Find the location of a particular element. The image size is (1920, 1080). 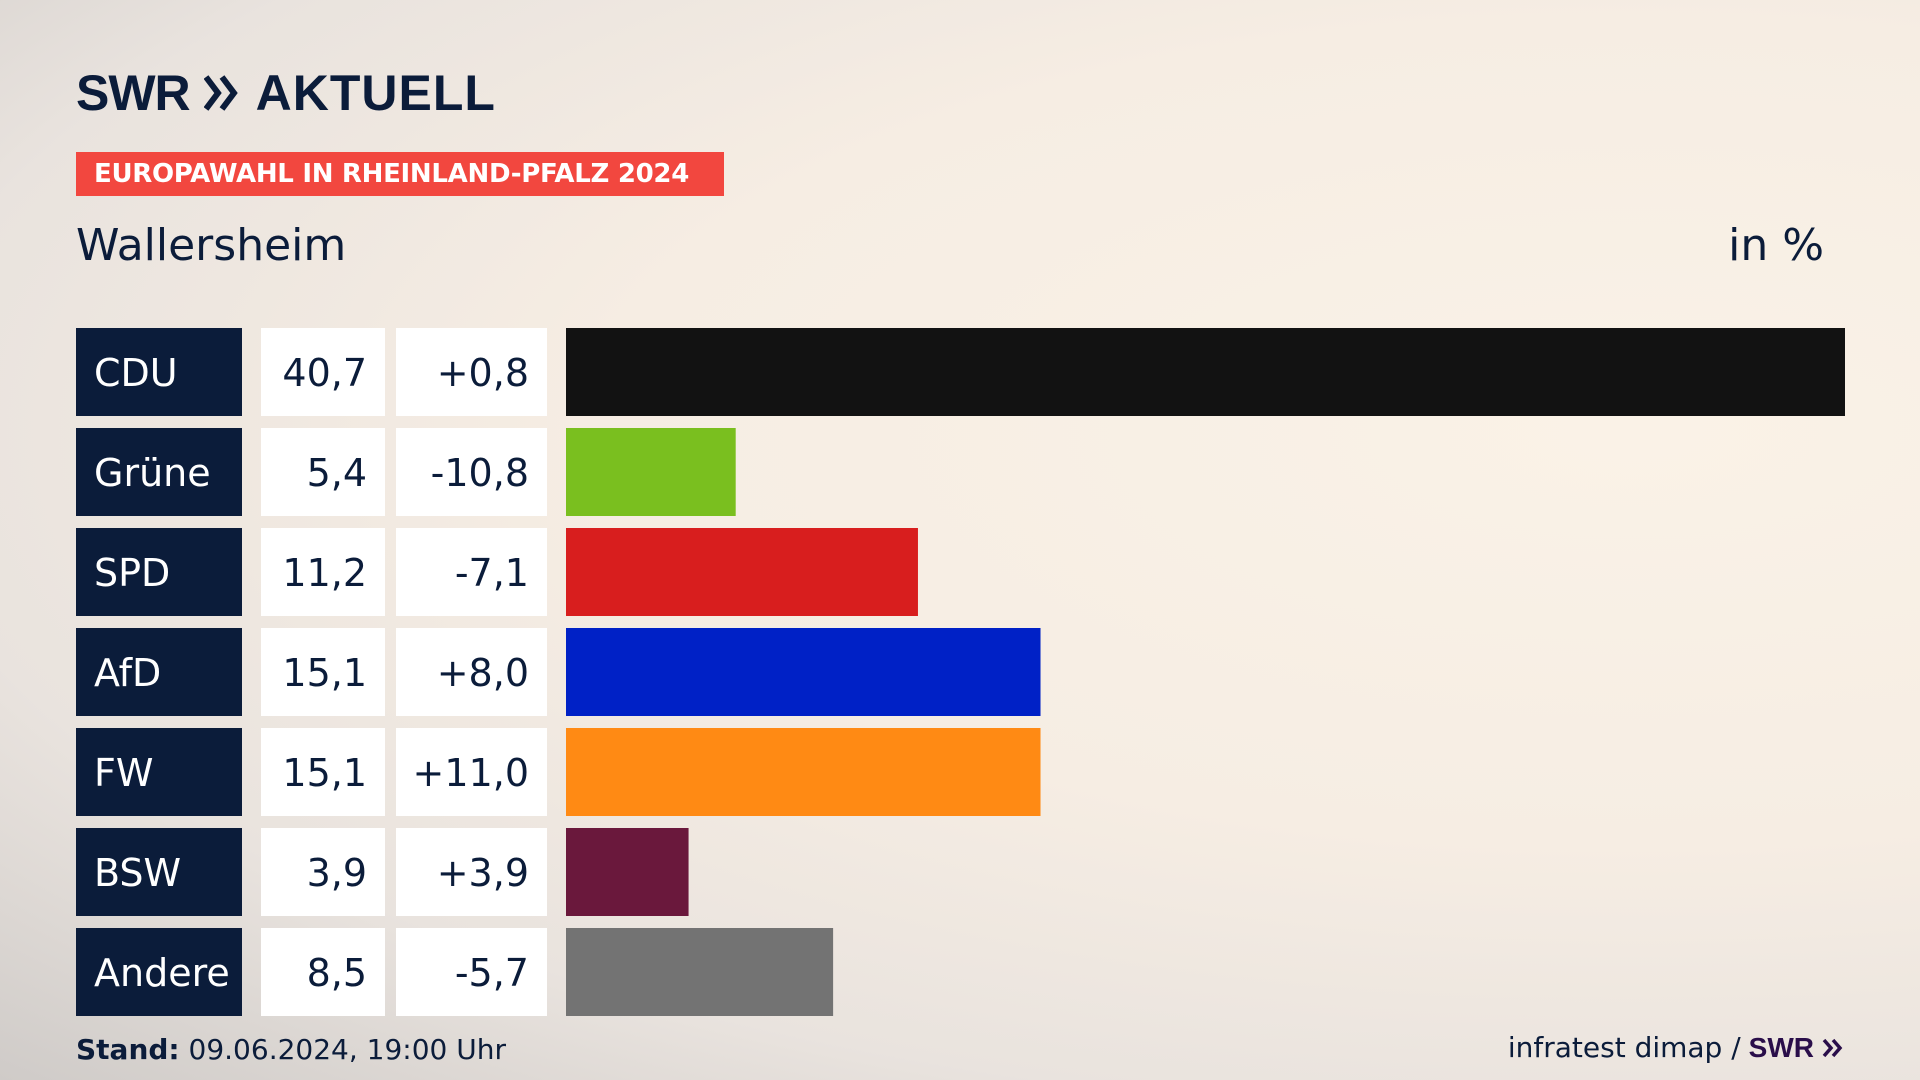

source-text: infratest dimap / is located at coordinates (1624, 1047).